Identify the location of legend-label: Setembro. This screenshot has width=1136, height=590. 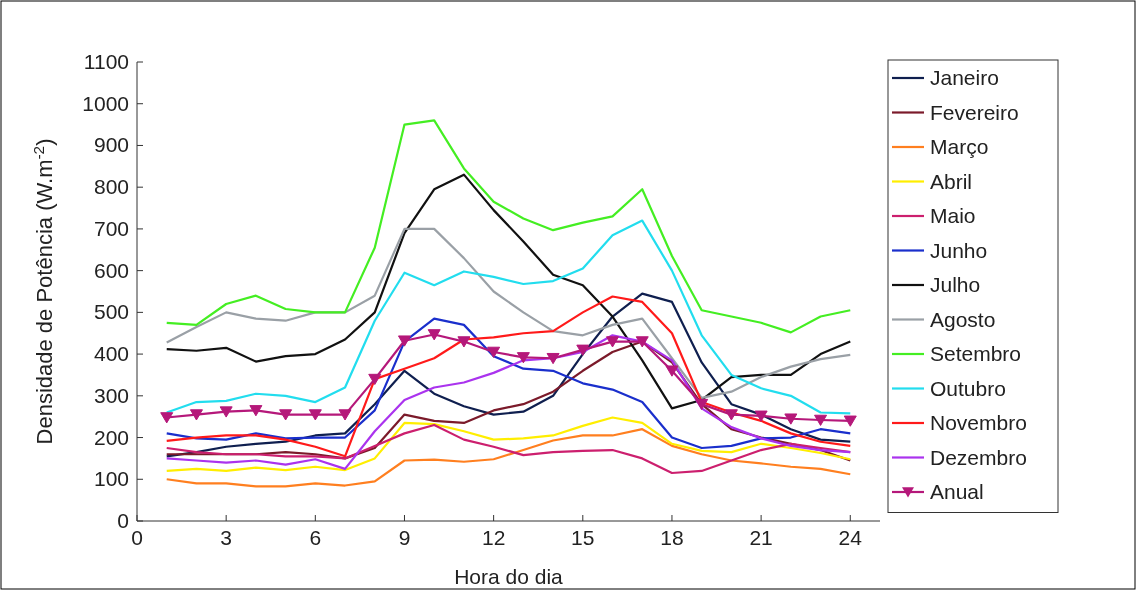
(976, 353).